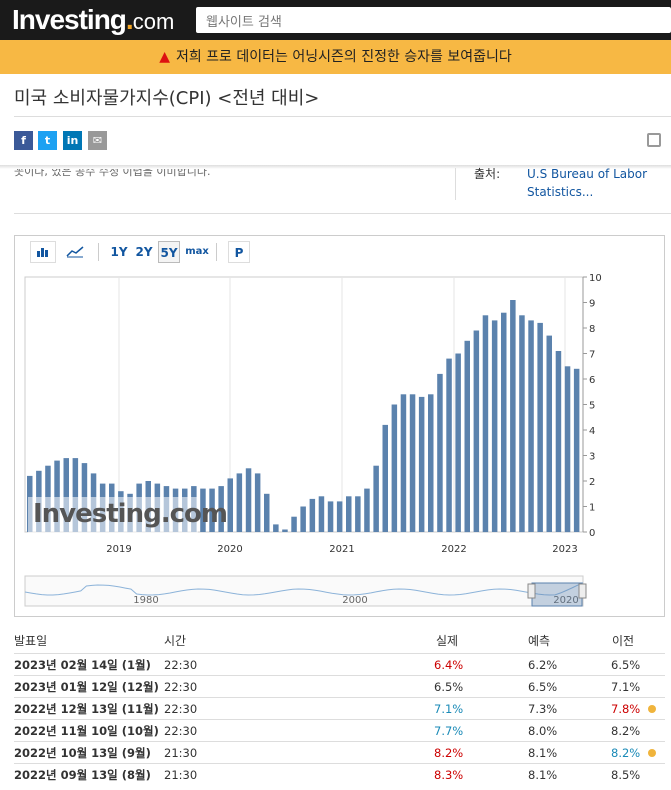 The height and width of the screenshot is (790, 671). What do you see at coordinates (449, 687) in the screenshot?
I see `actual-value: 6.5%` at bounding box center [449, 687].